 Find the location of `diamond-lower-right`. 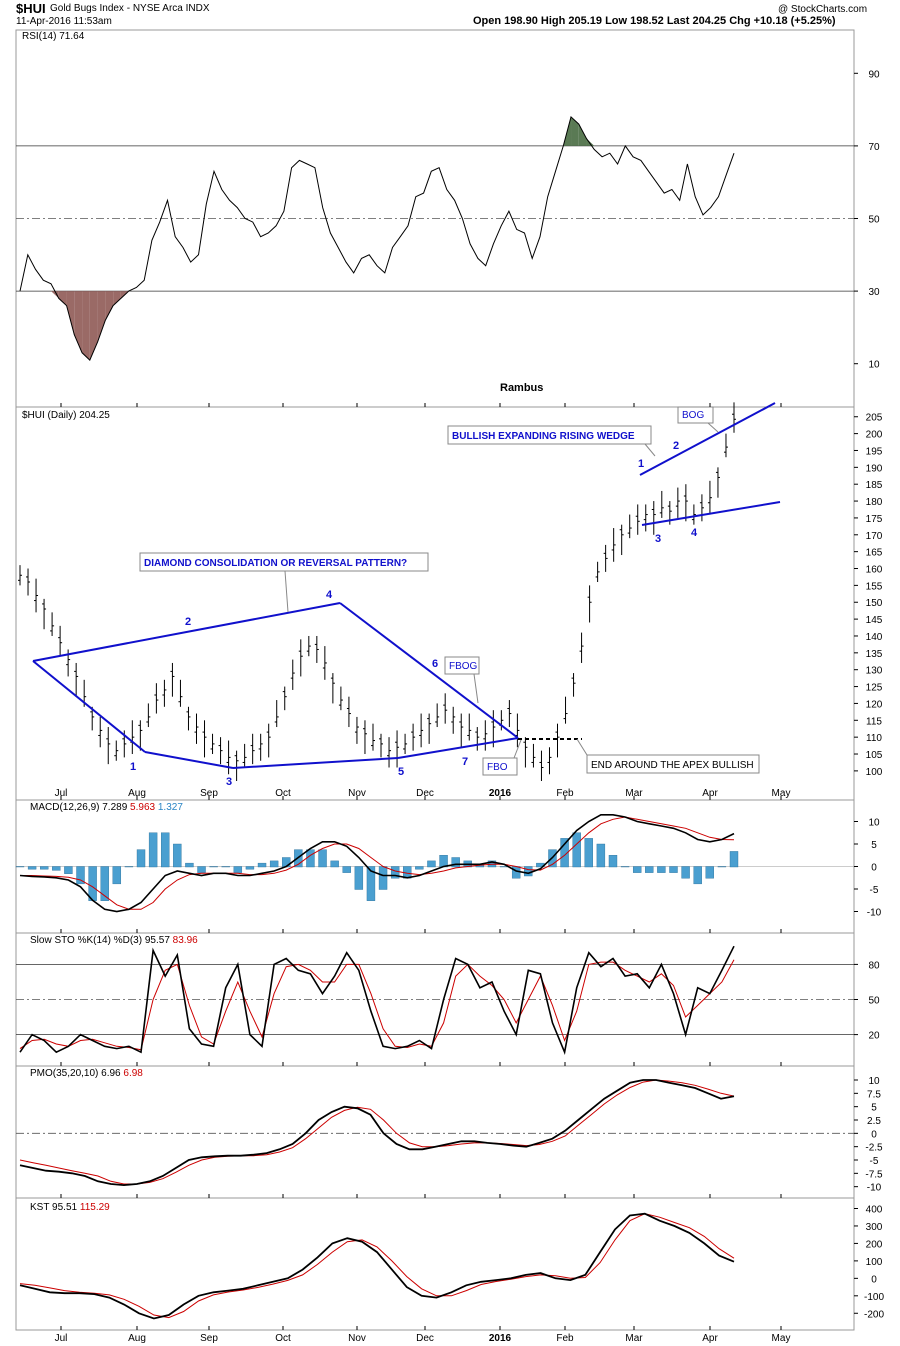

diamond-lower-right is located at coordinates (458, 748).